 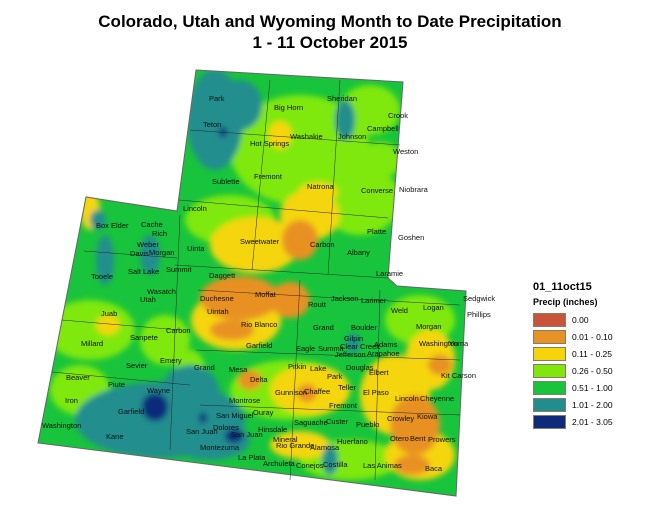 I want to click on legend-label: 0.26 - 0.50, so click(x=592, y=370).